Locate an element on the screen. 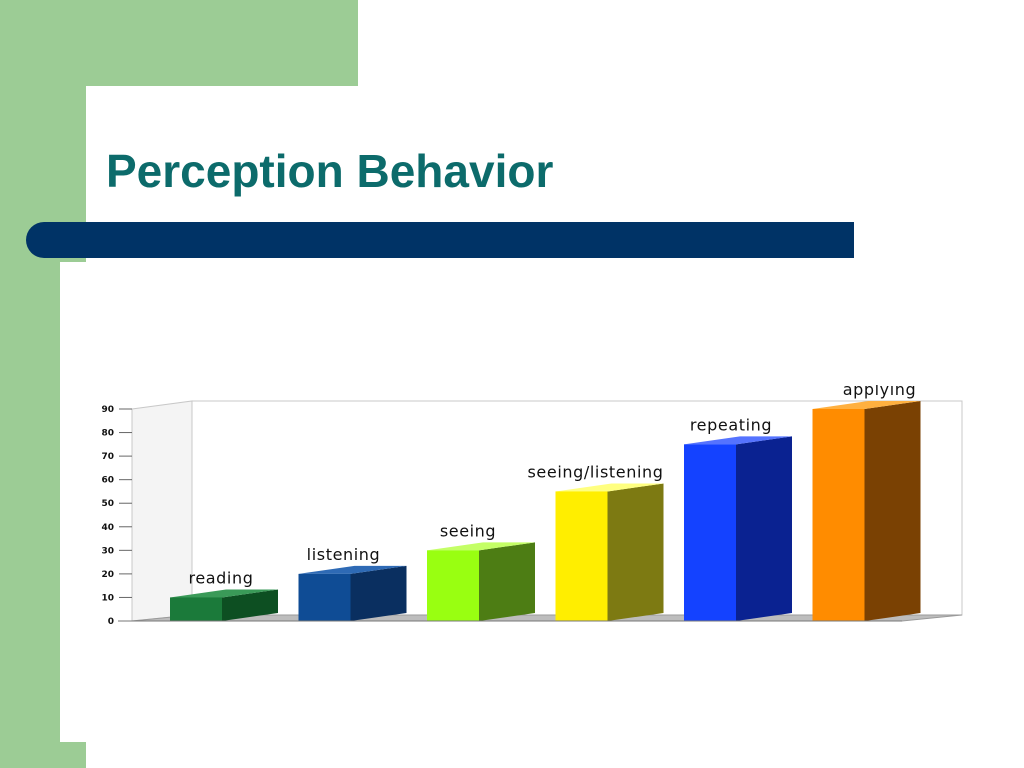  bar-seeing is located at coordinates (481, 581).